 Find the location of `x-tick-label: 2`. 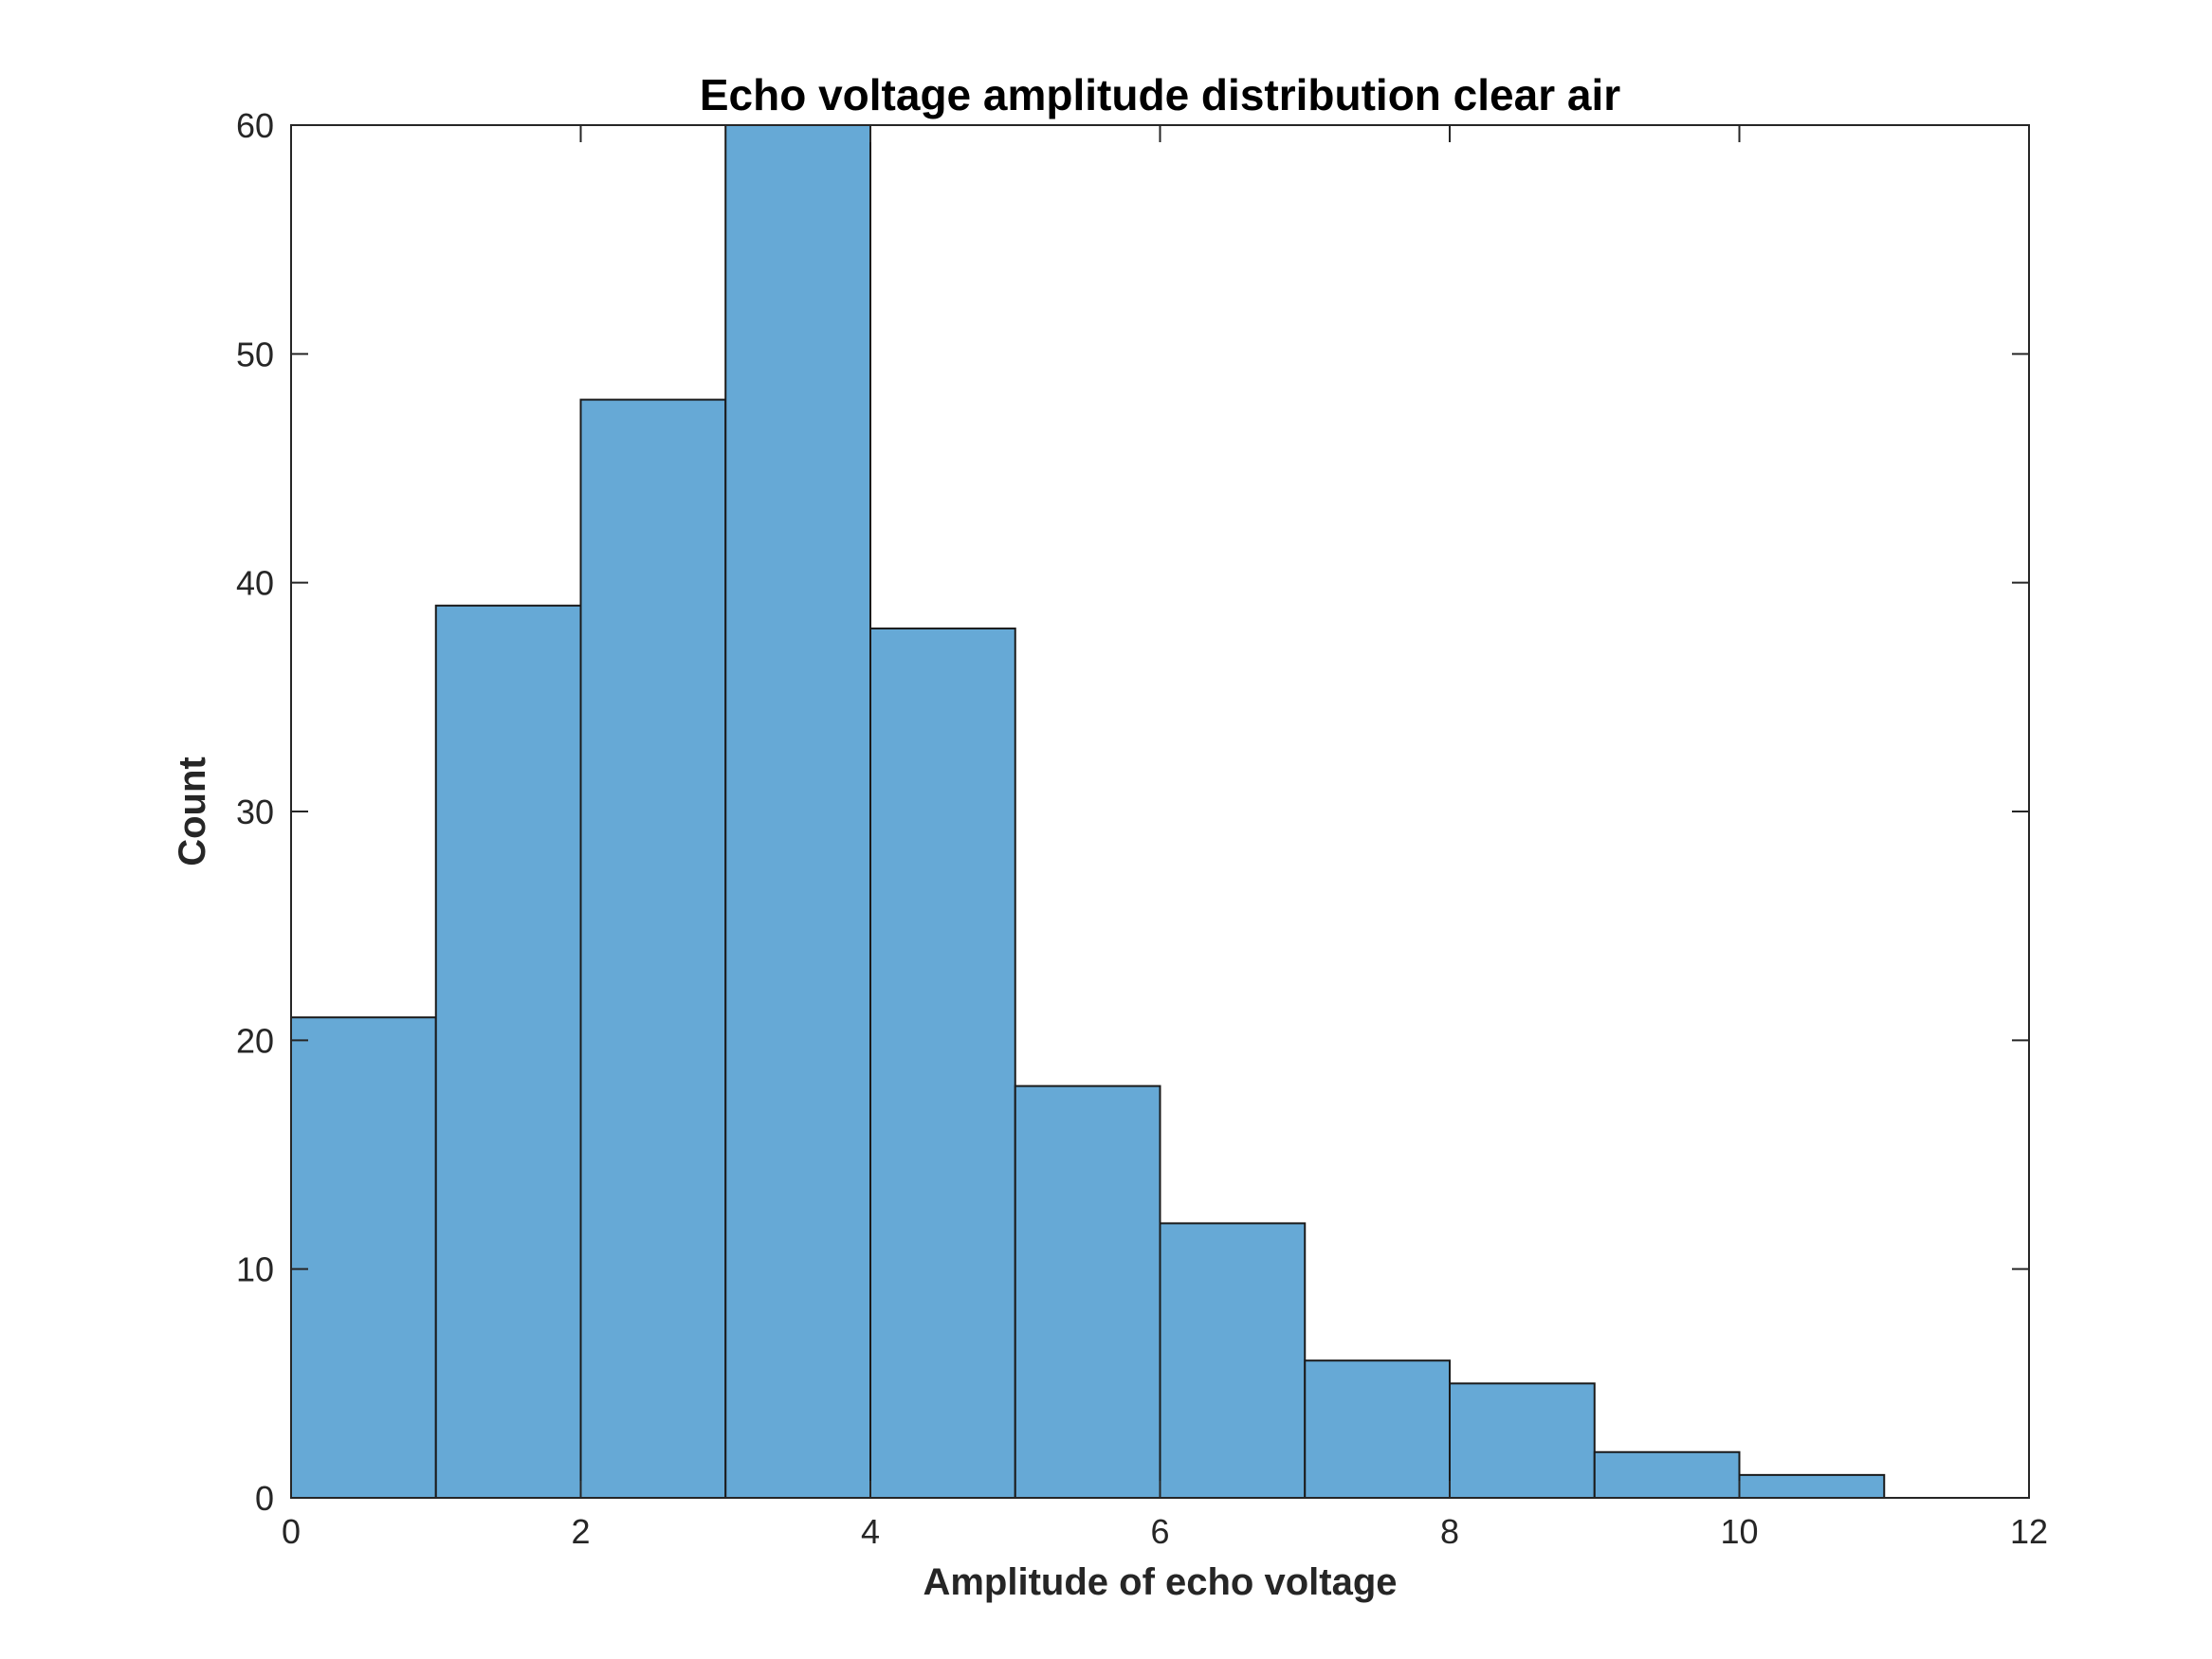

x-tick-label: 2 is located at coordinates (580, 1531).